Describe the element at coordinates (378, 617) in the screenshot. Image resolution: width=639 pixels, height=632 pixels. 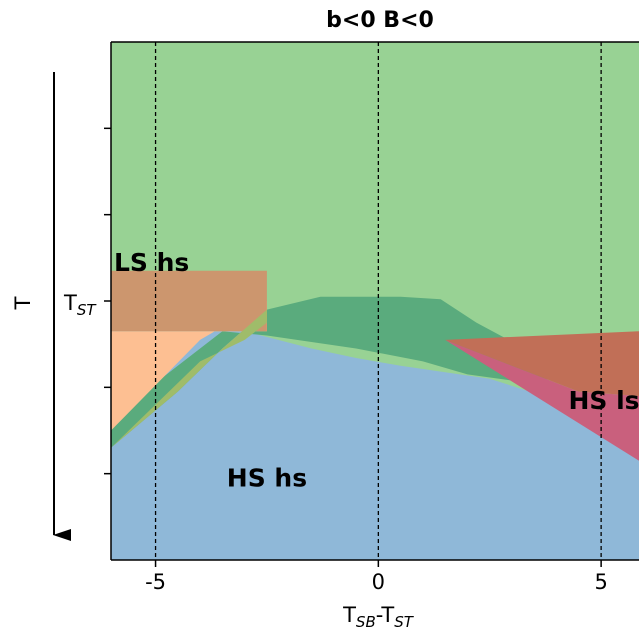
I see `x-axis-label: TSB-TST` at that location.